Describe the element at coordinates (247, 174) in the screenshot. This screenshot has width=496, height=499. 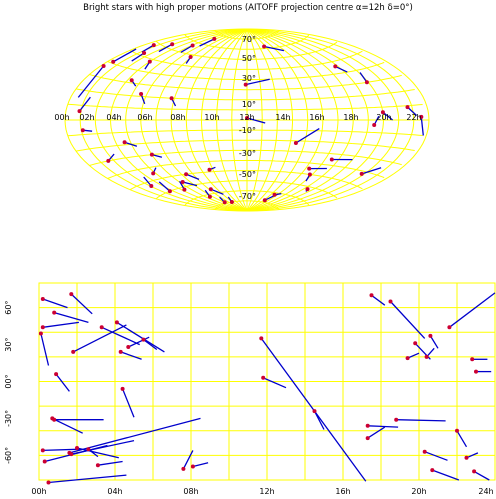
I see `aitoff-dec-tick-label: -50°` at that location.